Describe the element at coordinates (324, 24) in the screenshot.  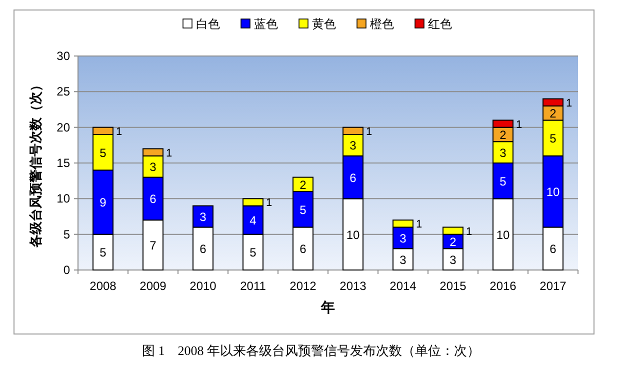
I see `legend-label: 黄色` at that location.